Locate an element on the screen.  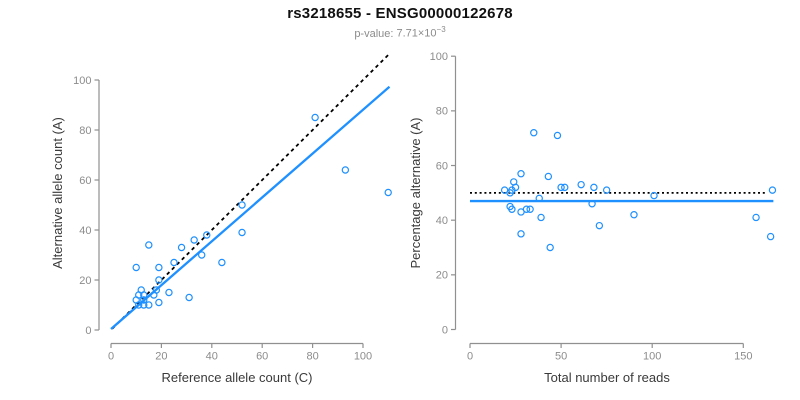
y-axis-label: Alternative allele count (A) is located at coordinates (57, 193).